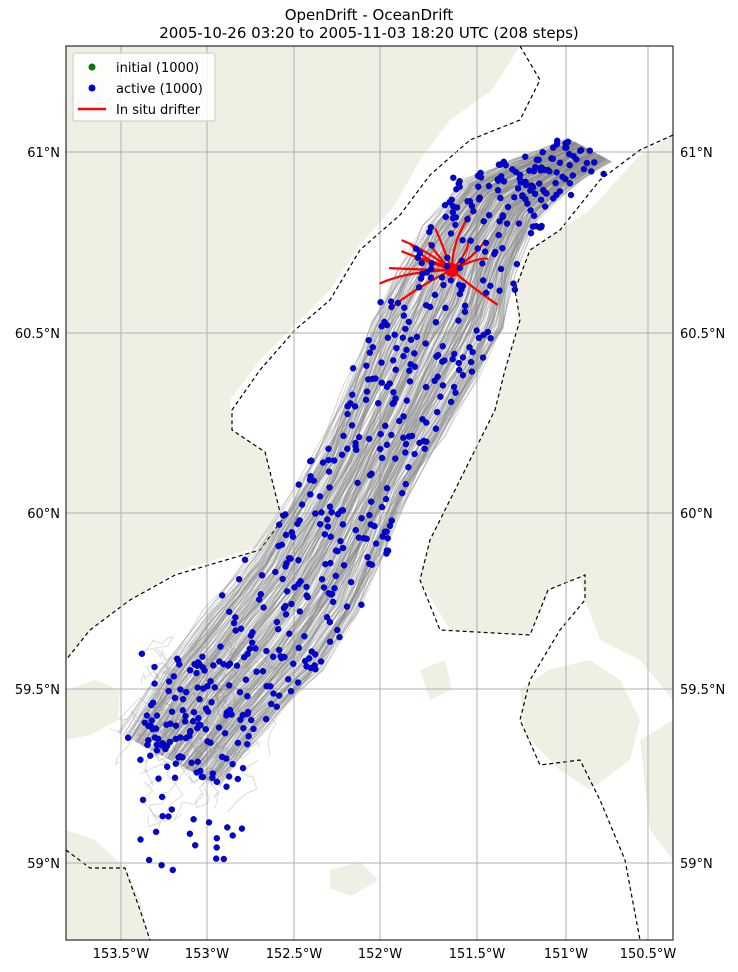 The image size is (738, 972). What do you see at coordinates (37, 334) in the screenshot?
I see `lat-tick-label-left: 60.5°N` at bounding box center [37, 334].